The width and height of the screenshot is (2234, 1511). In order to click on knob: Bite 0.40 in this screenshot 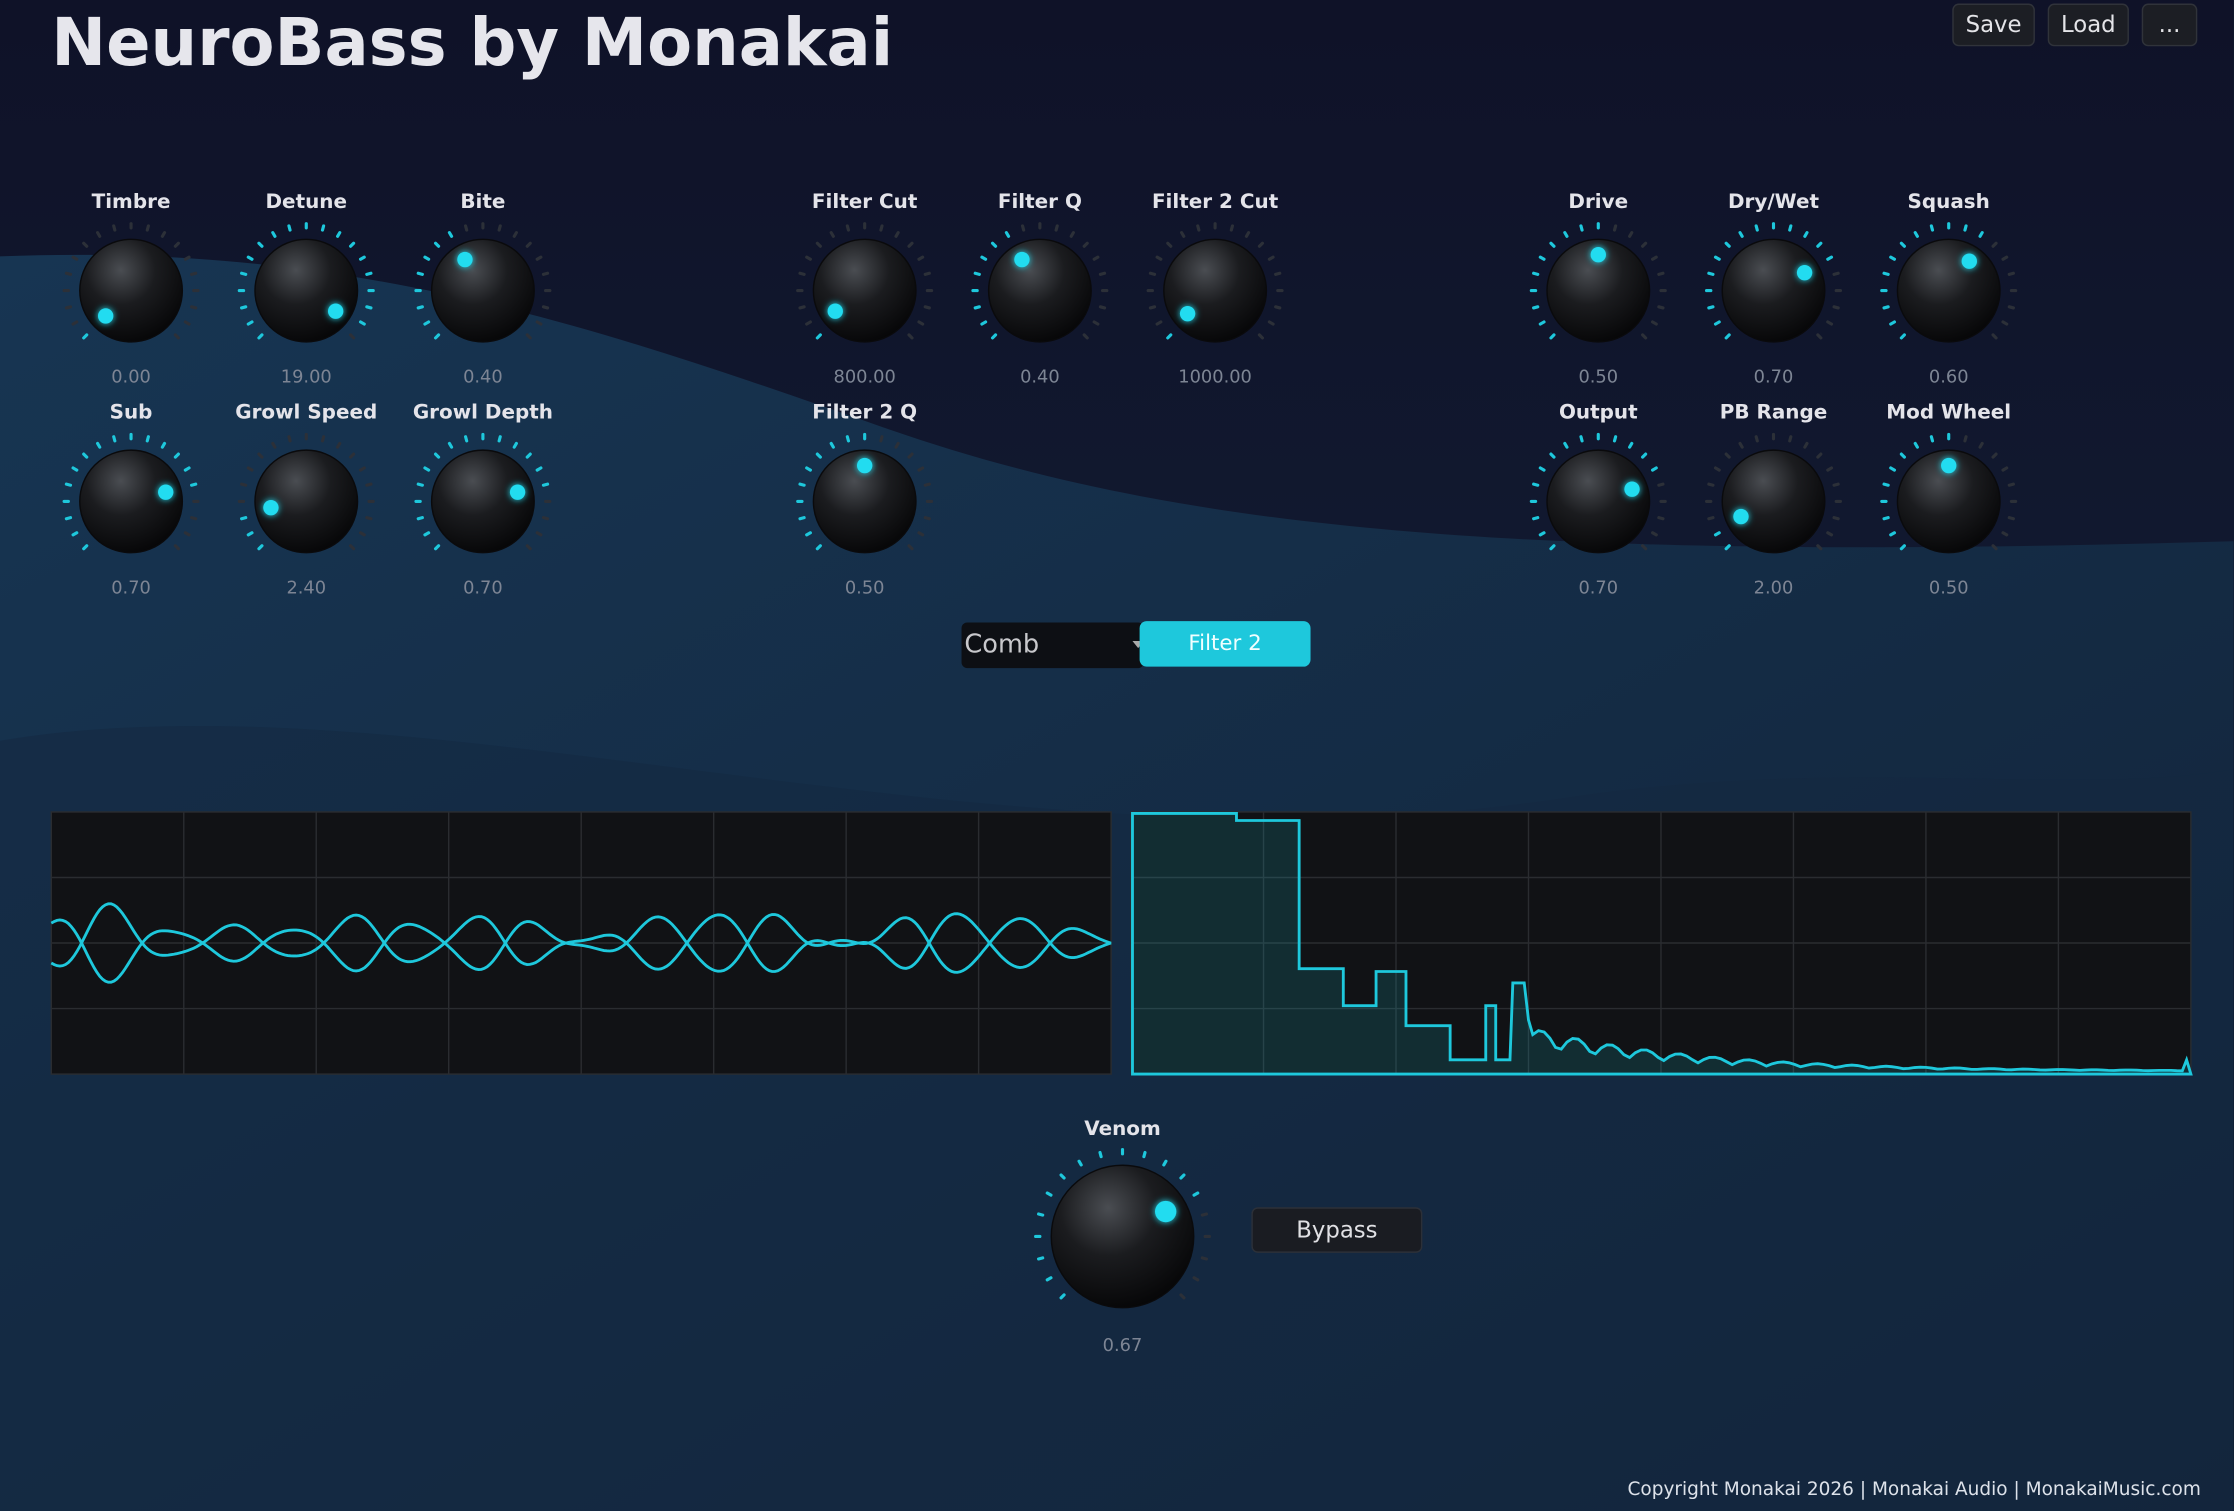, I will do `click(483, 288)`.